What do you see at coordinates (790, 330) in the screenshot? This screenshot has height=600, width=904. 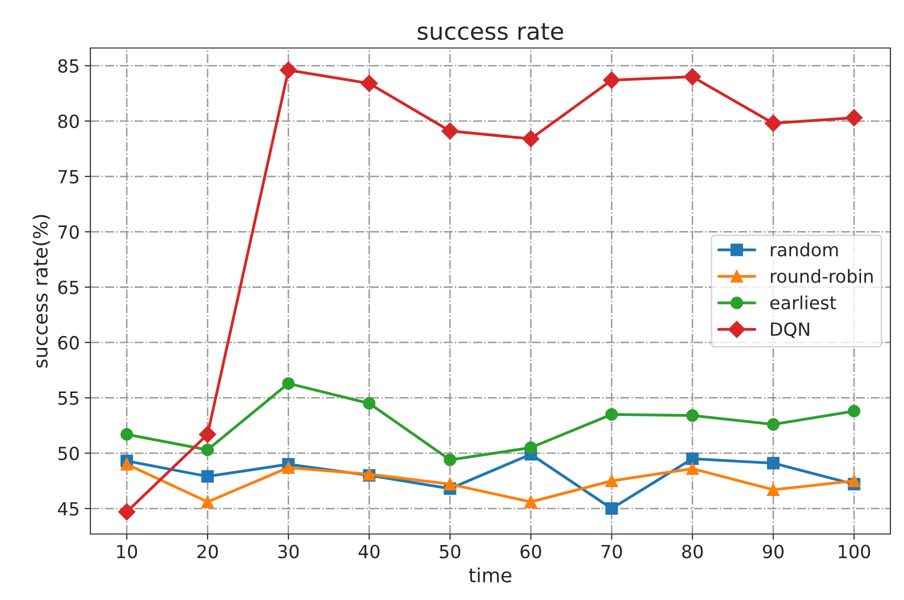 I see `legend-label: DQN` at bounding box center [790, 330].